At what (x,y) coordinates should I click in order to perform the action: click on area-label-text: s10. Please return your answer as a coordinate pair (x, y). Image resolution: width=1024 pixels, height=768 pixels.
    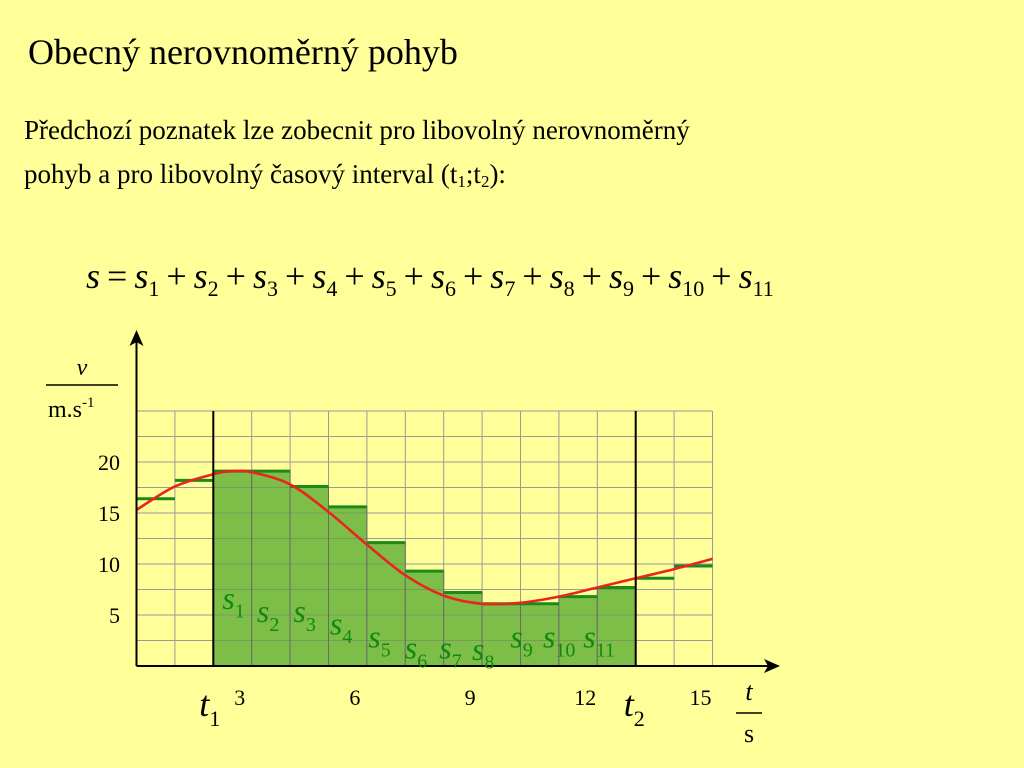
    Looking at the image, I should click on (559, 640).